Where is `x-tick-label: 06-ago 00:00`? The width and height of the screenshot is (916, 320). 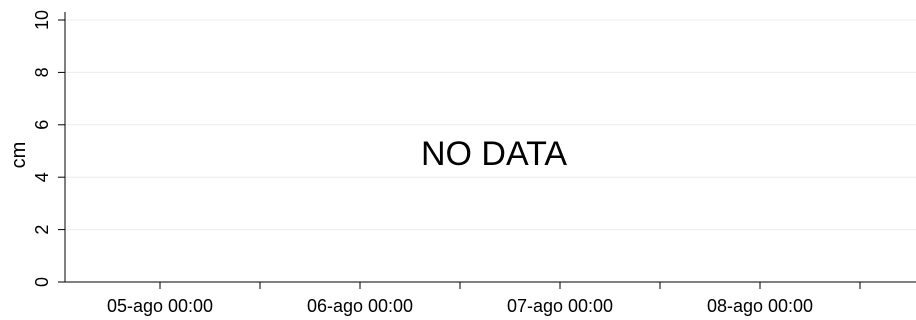
x-tick-label: 06-ago 00:00 is located at coordinates (360, 306).